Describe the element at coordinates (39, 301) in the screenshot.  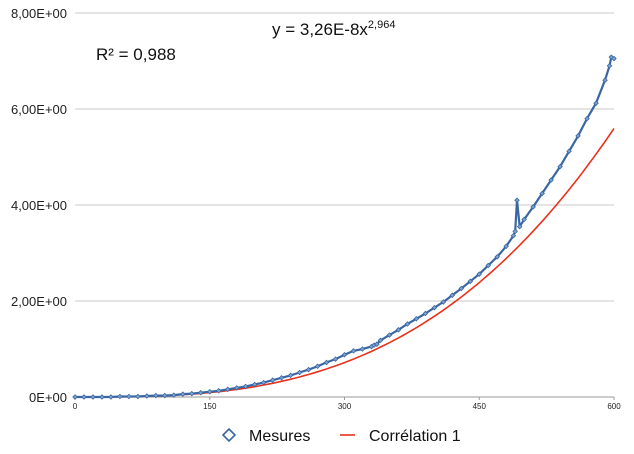
I see `y-tick-label: 2,00E+00` at that location.